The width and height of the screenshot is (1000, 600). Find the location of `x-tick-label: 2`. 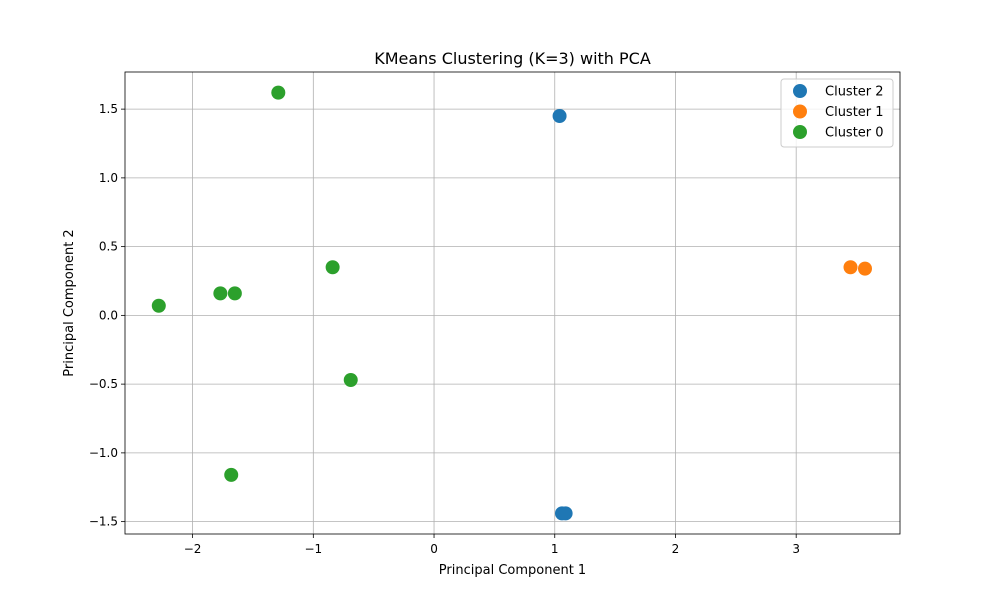

x-tick-label: 2 is located at coordinates (676, 549).